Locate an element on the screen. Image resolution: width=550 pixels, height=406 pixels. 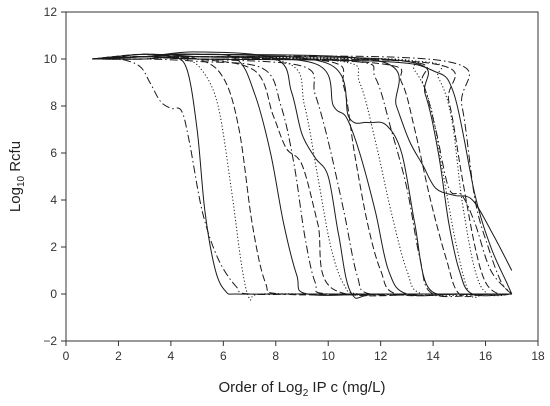
y-tick-label: 12 is located at coordinates (51, 12).